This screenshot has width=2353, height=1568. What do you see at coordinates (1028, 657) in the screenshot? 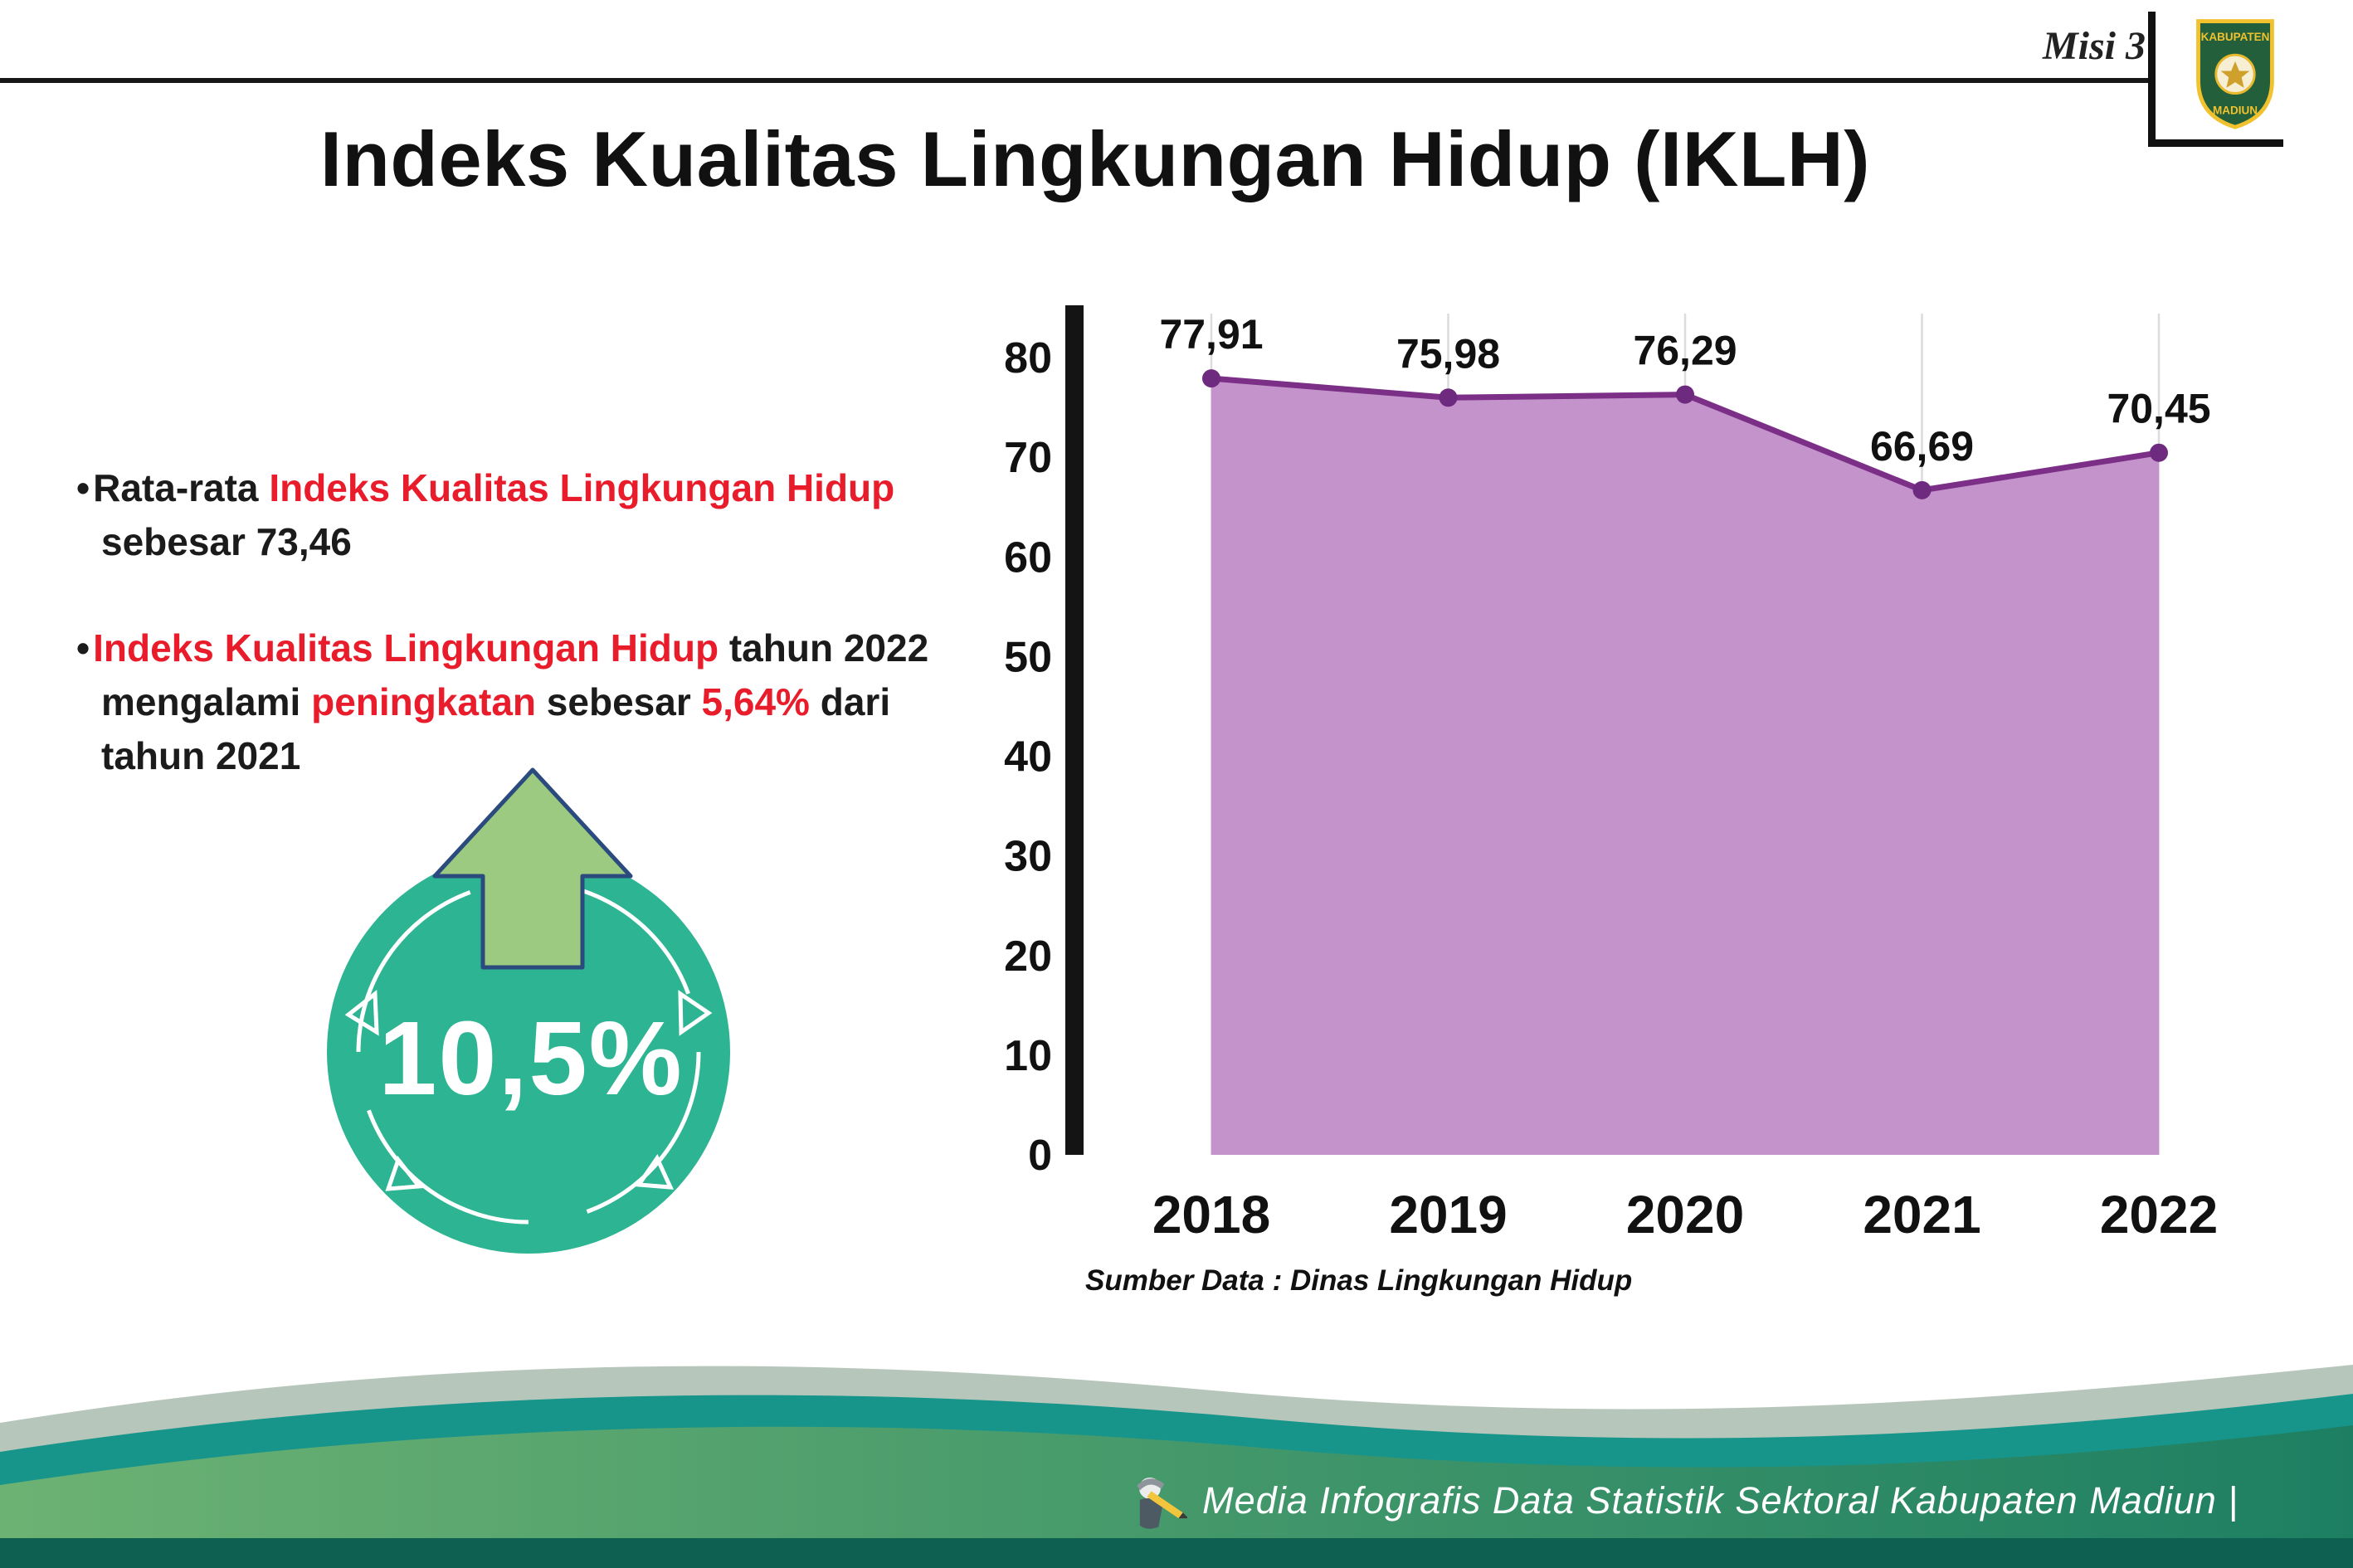
I see `svg-text: 50` at bounding box center [1028, 657].